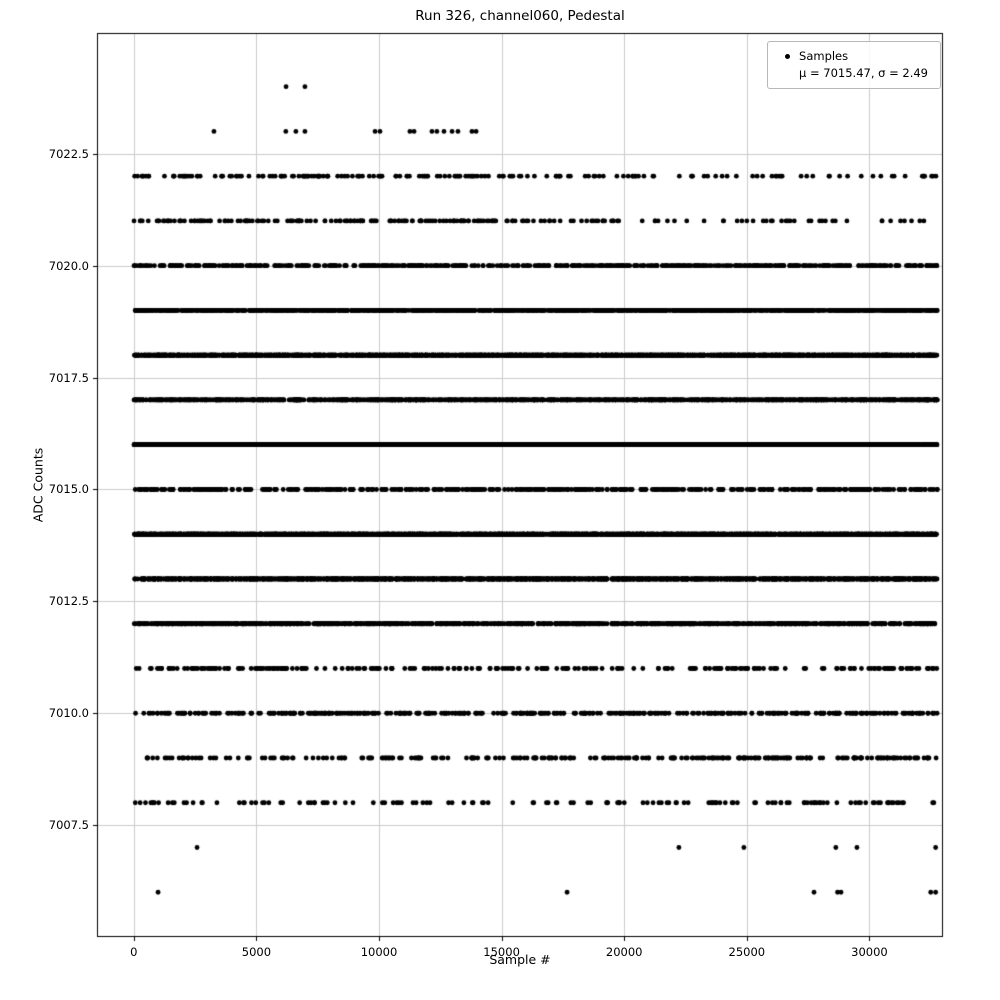 Image resolution: width=1000 pixels, height=1000 pixels. Describe the element at coordinates (520, 959) in the screenshot. I see `x-axis-label: Sample #` at that location.